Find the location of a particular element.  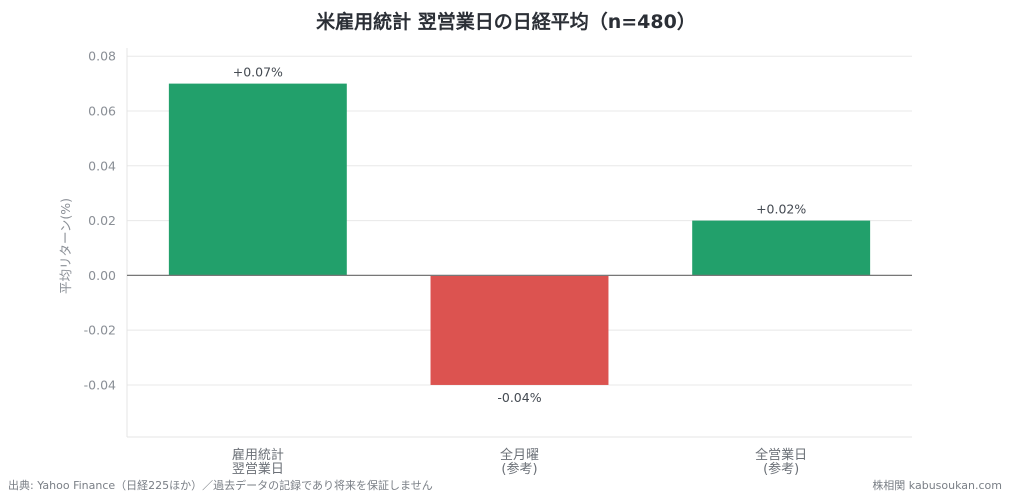

y-axis-ticks: 0.08 0.06 0.04 0.02 0.00 -0.02 -0.04 is located at coordinates (100, 221).